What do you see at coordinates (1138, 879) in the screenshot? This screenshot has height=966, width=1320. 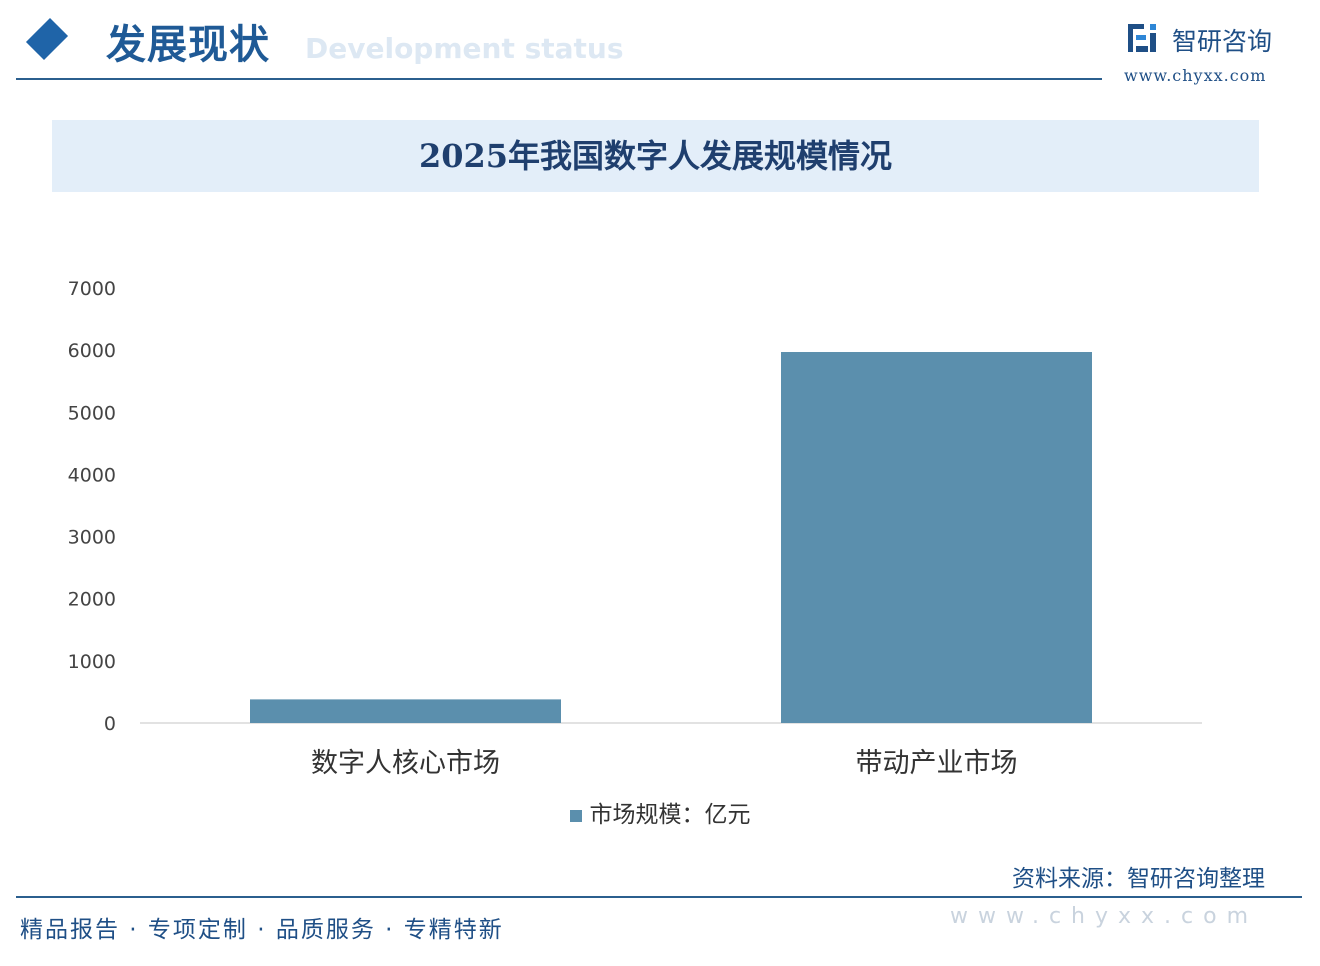 I see `footer-source: 资料来源：智研咨询整理` at bounding box center [1138, 879].